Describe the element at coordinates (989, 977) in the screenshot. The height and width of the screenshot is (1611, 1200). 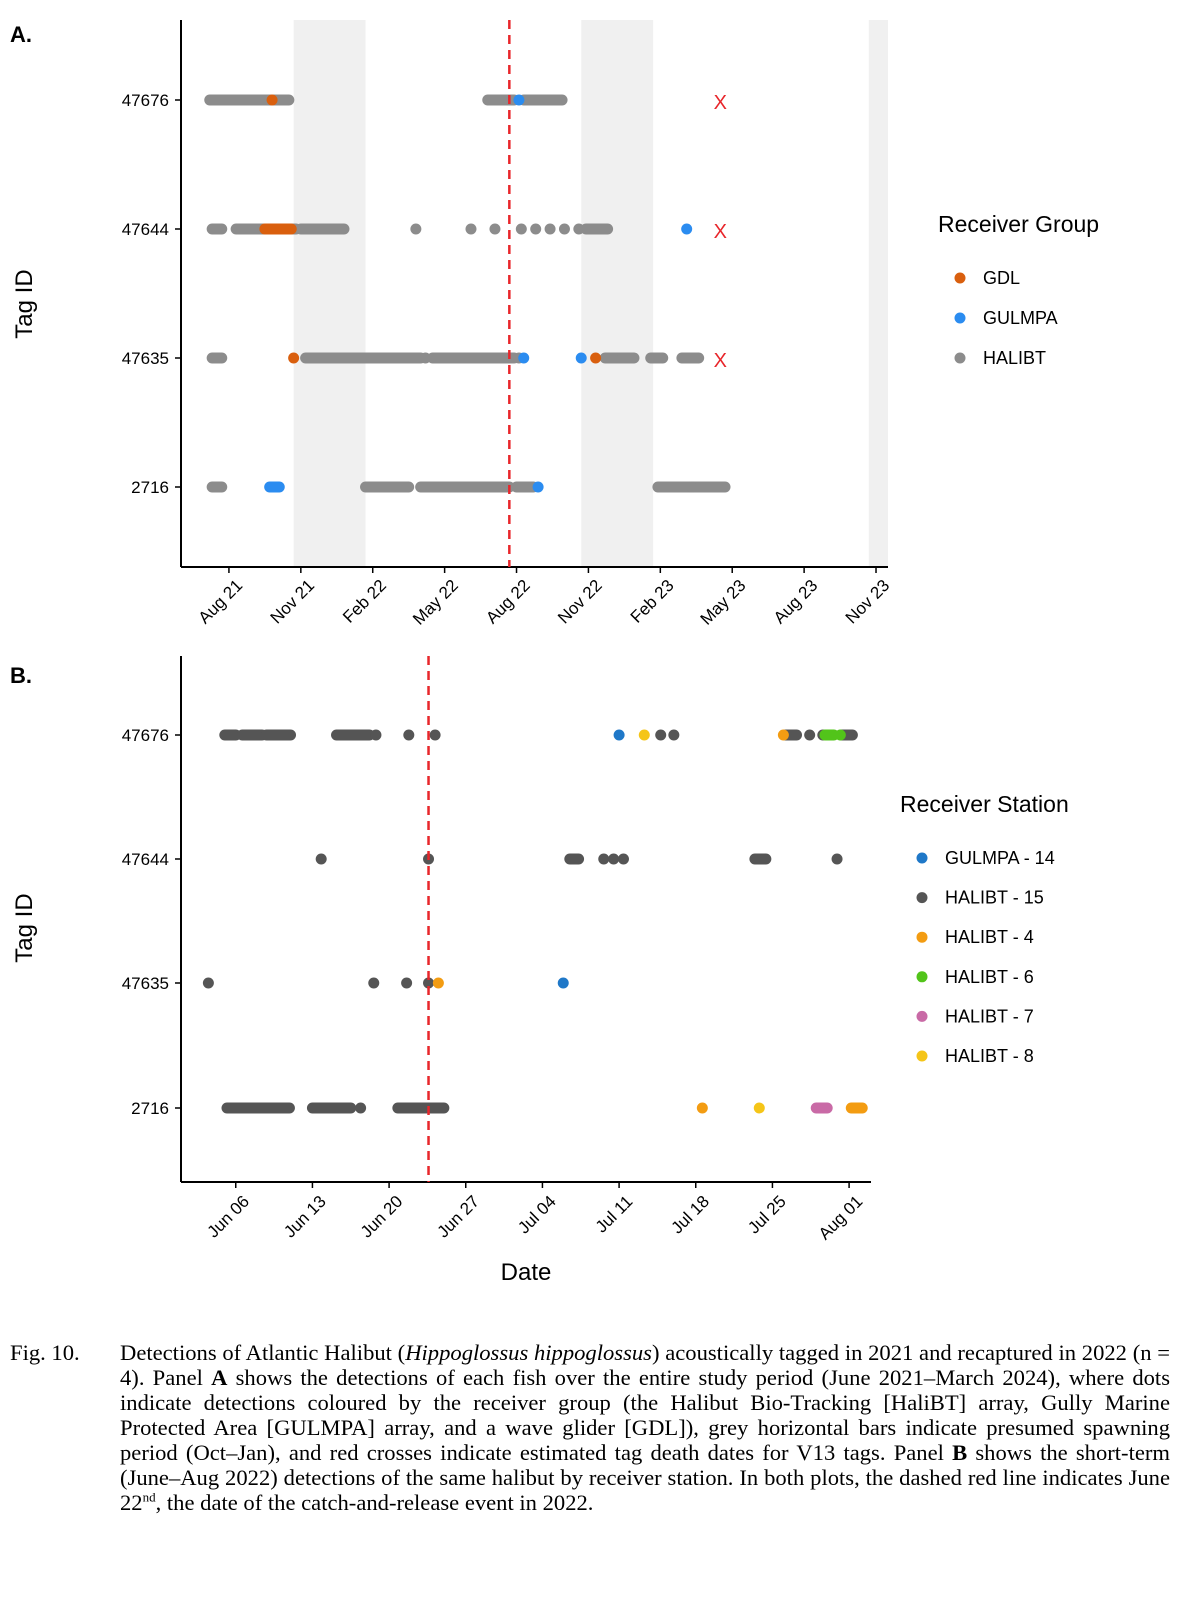
I see `legend-label: HALIBT - 6` at that location.